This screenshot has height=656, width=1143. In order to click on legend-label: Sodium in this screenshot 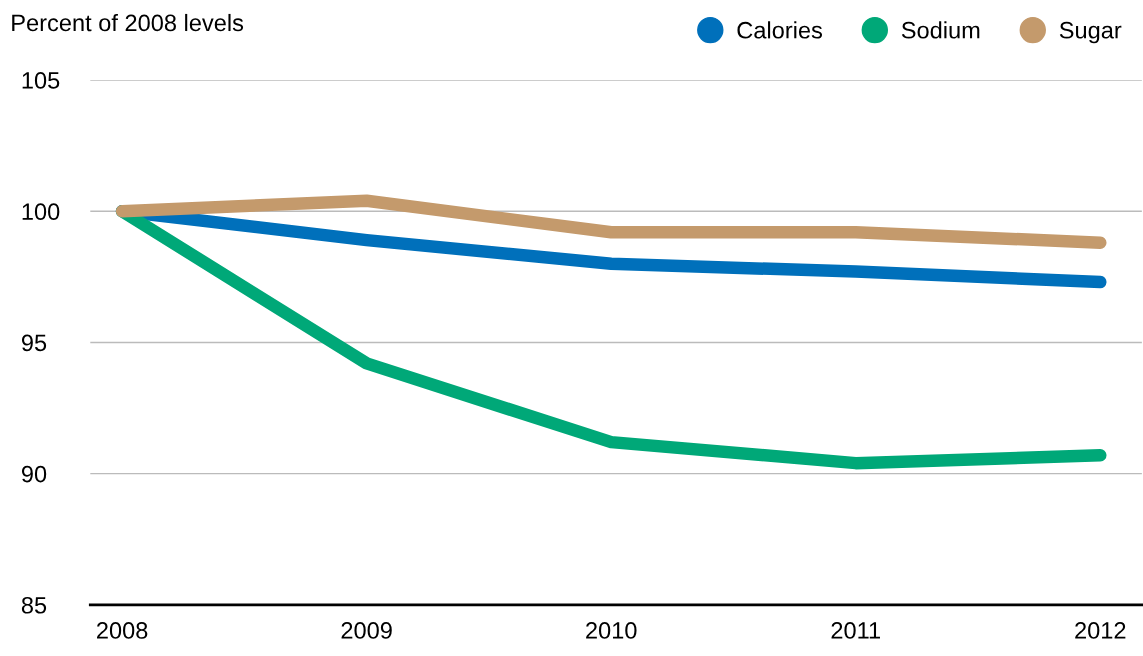, I will do `click(940, 30)`.